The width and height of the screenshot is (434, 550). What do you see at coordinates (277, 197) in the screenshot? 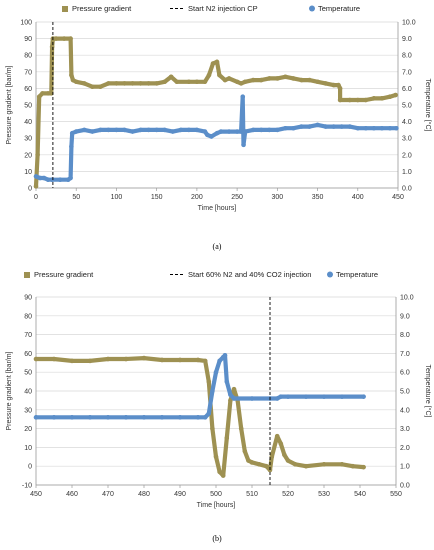
I see `x-tick-label: 300` at bounding box center [277, 197].